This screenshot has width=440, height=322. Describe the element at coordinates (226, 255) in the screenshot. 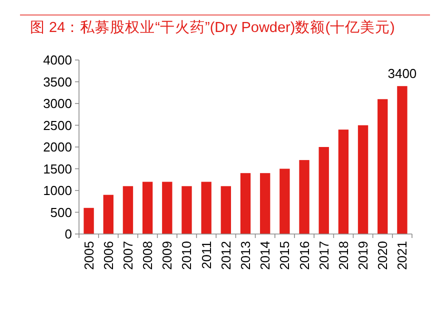

I see `x-tick-label: 2012` at that location.